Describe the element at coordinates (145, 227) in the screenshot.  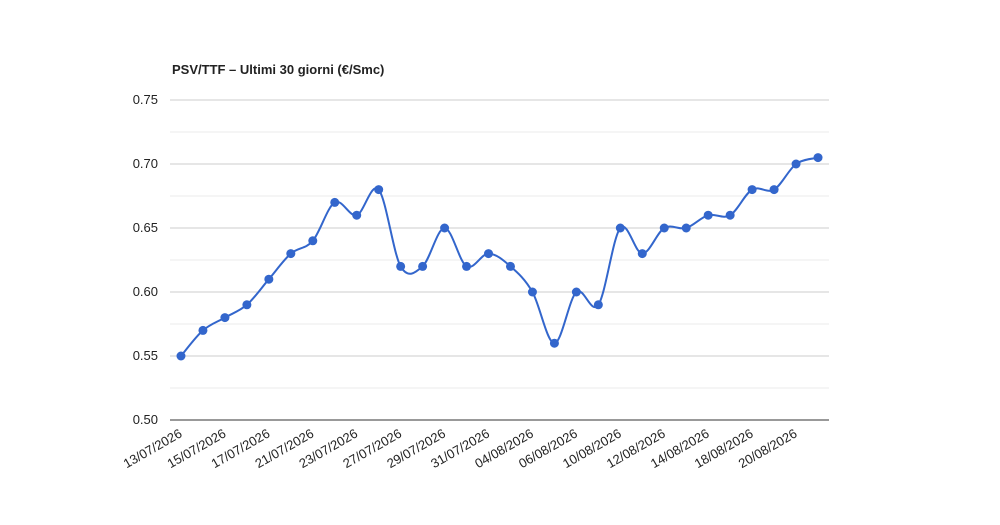
I see `y-tick-label: 0.65` at that location.